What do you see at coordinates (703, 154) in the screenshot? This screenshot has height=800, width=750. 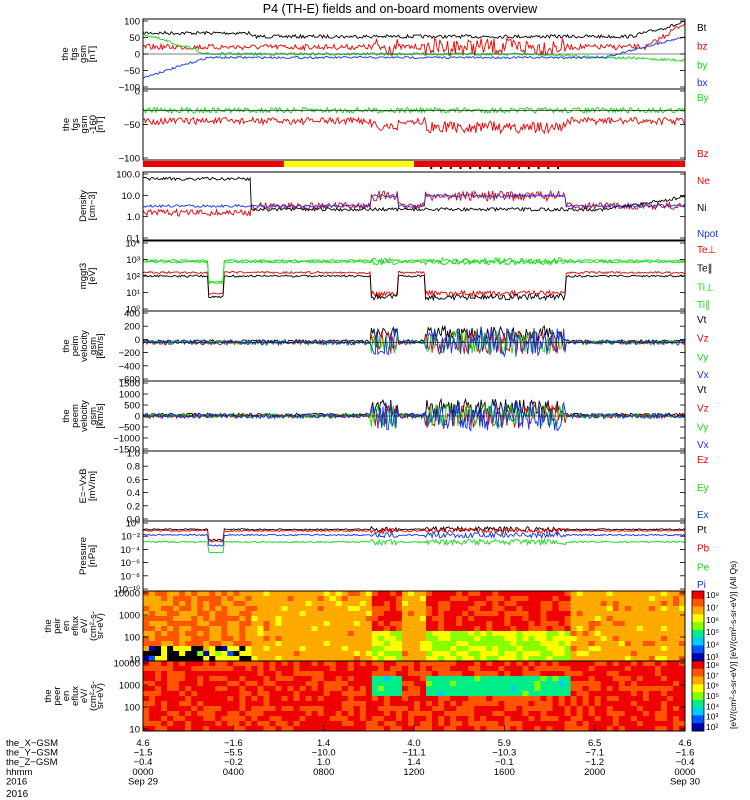 I see `legend-Bz: Bz` at bounding box center [703, 154].